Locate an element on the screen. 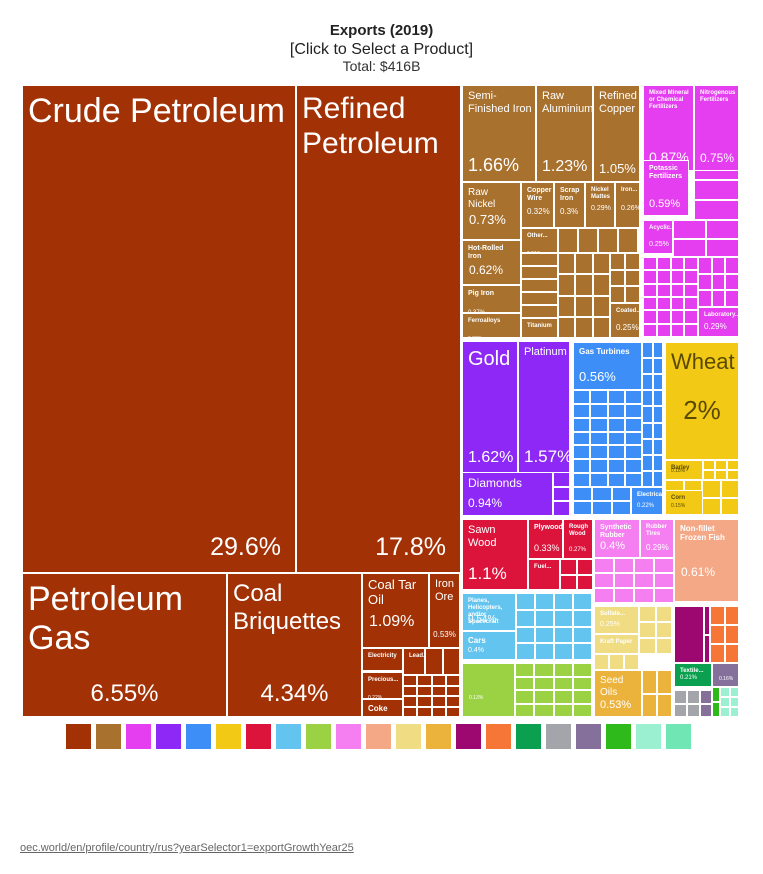 The height and width of the screenshot is (874, 763). tile-copper-wire: Copper Wire 0.32% is located at coordinates (537, 205).